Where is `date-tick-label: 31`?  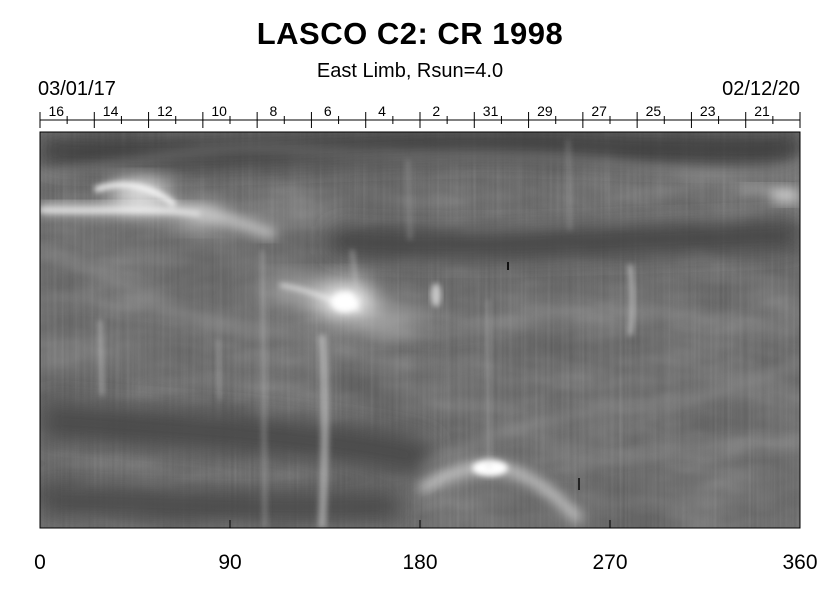 date-tick-label: 31 is located at coordinates (491, 111).